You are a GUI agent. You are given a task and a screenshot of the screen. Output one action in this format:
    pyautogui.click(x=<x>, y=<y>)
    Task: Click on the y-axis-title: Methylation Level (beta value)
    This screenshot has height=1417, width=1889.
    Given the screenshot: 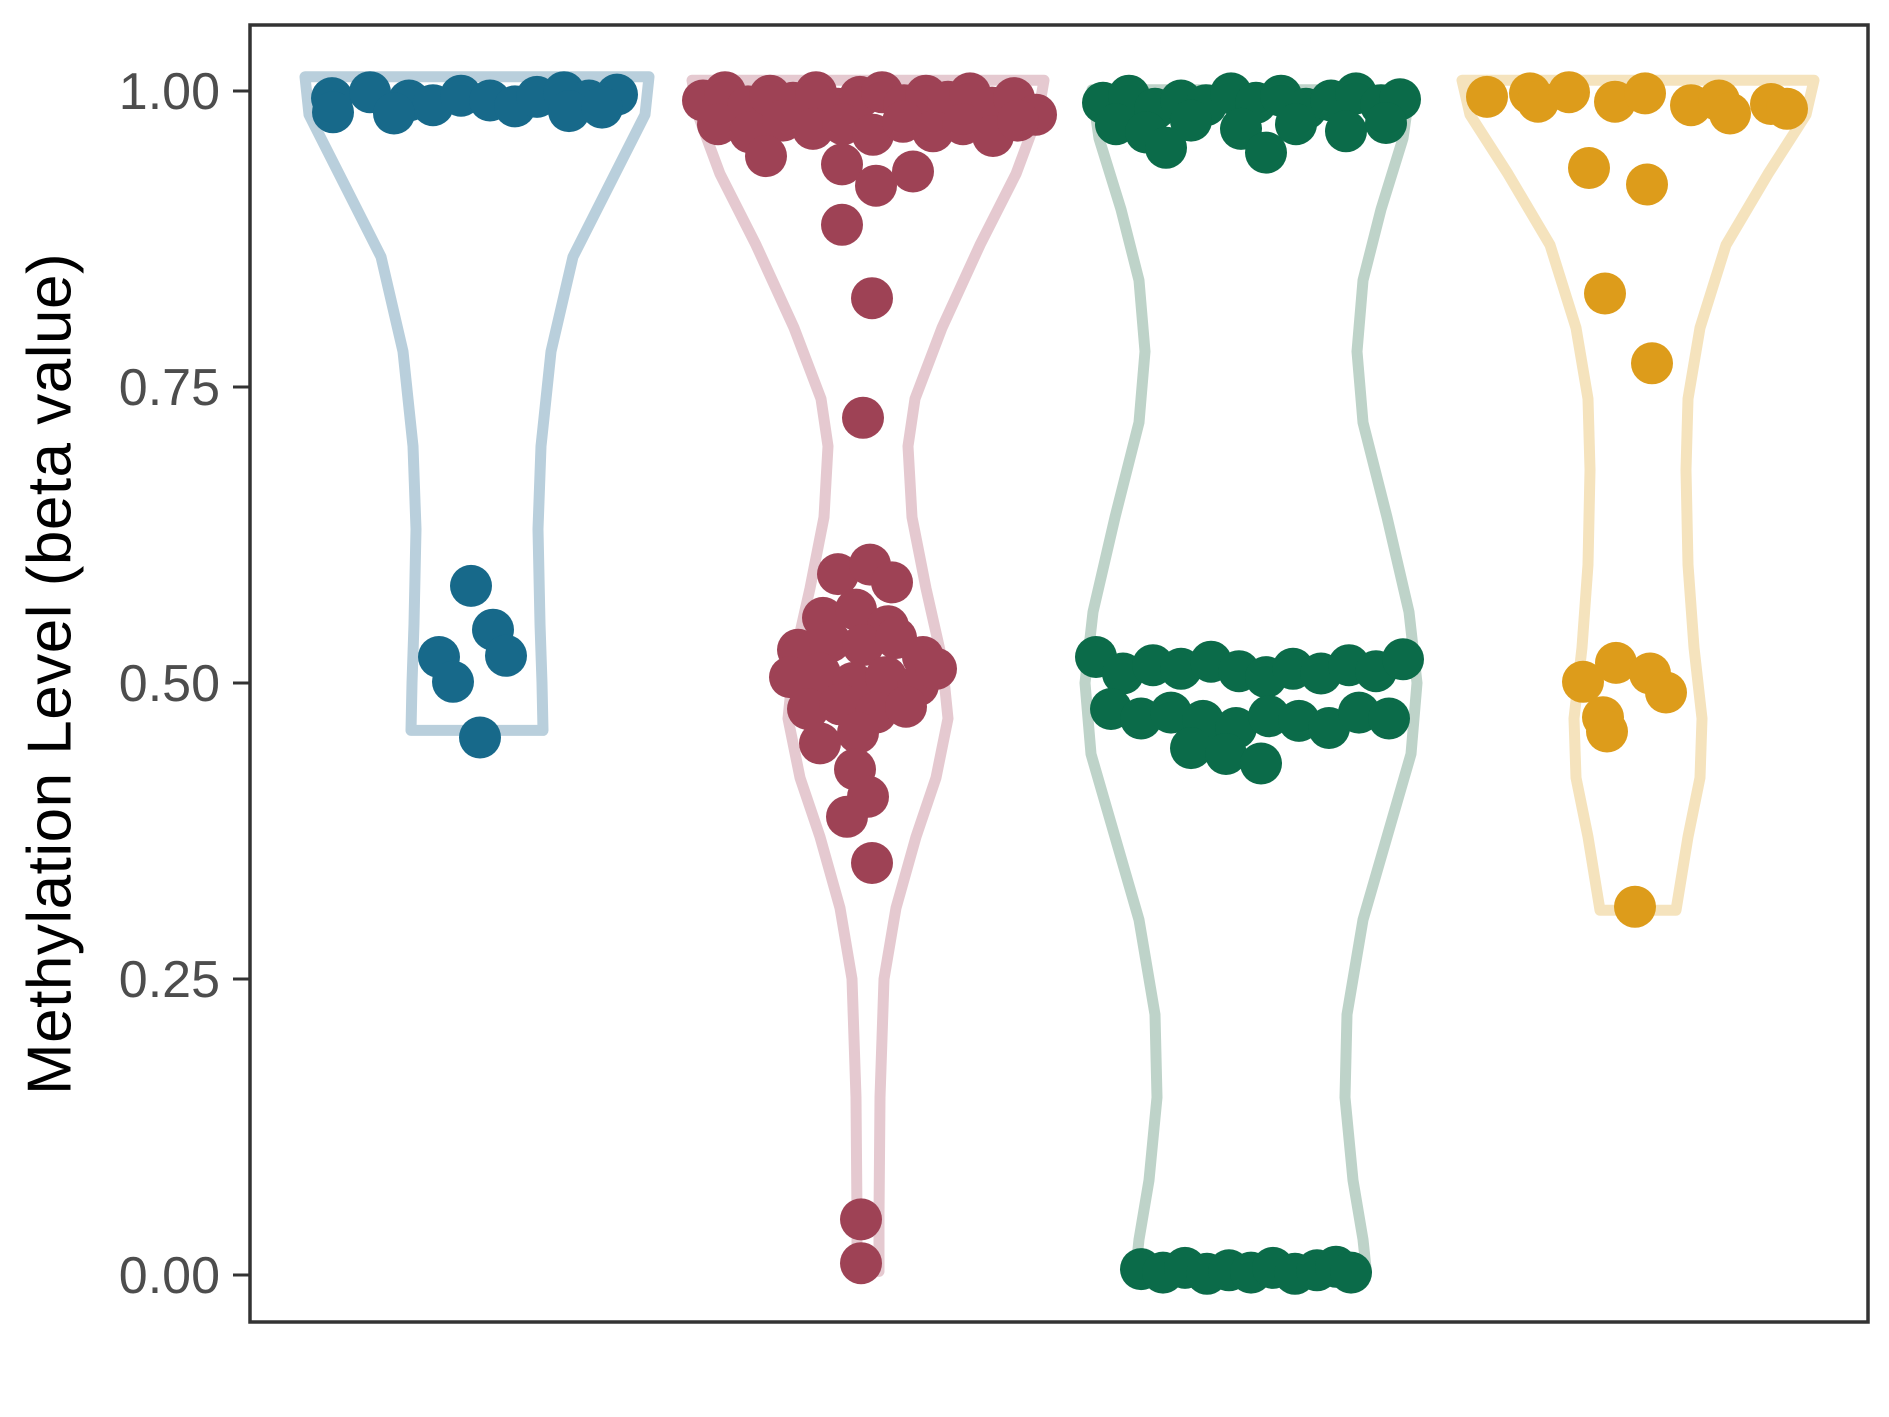 What is the action you would take?
    pyautogui.click(x=50, y=673)
    